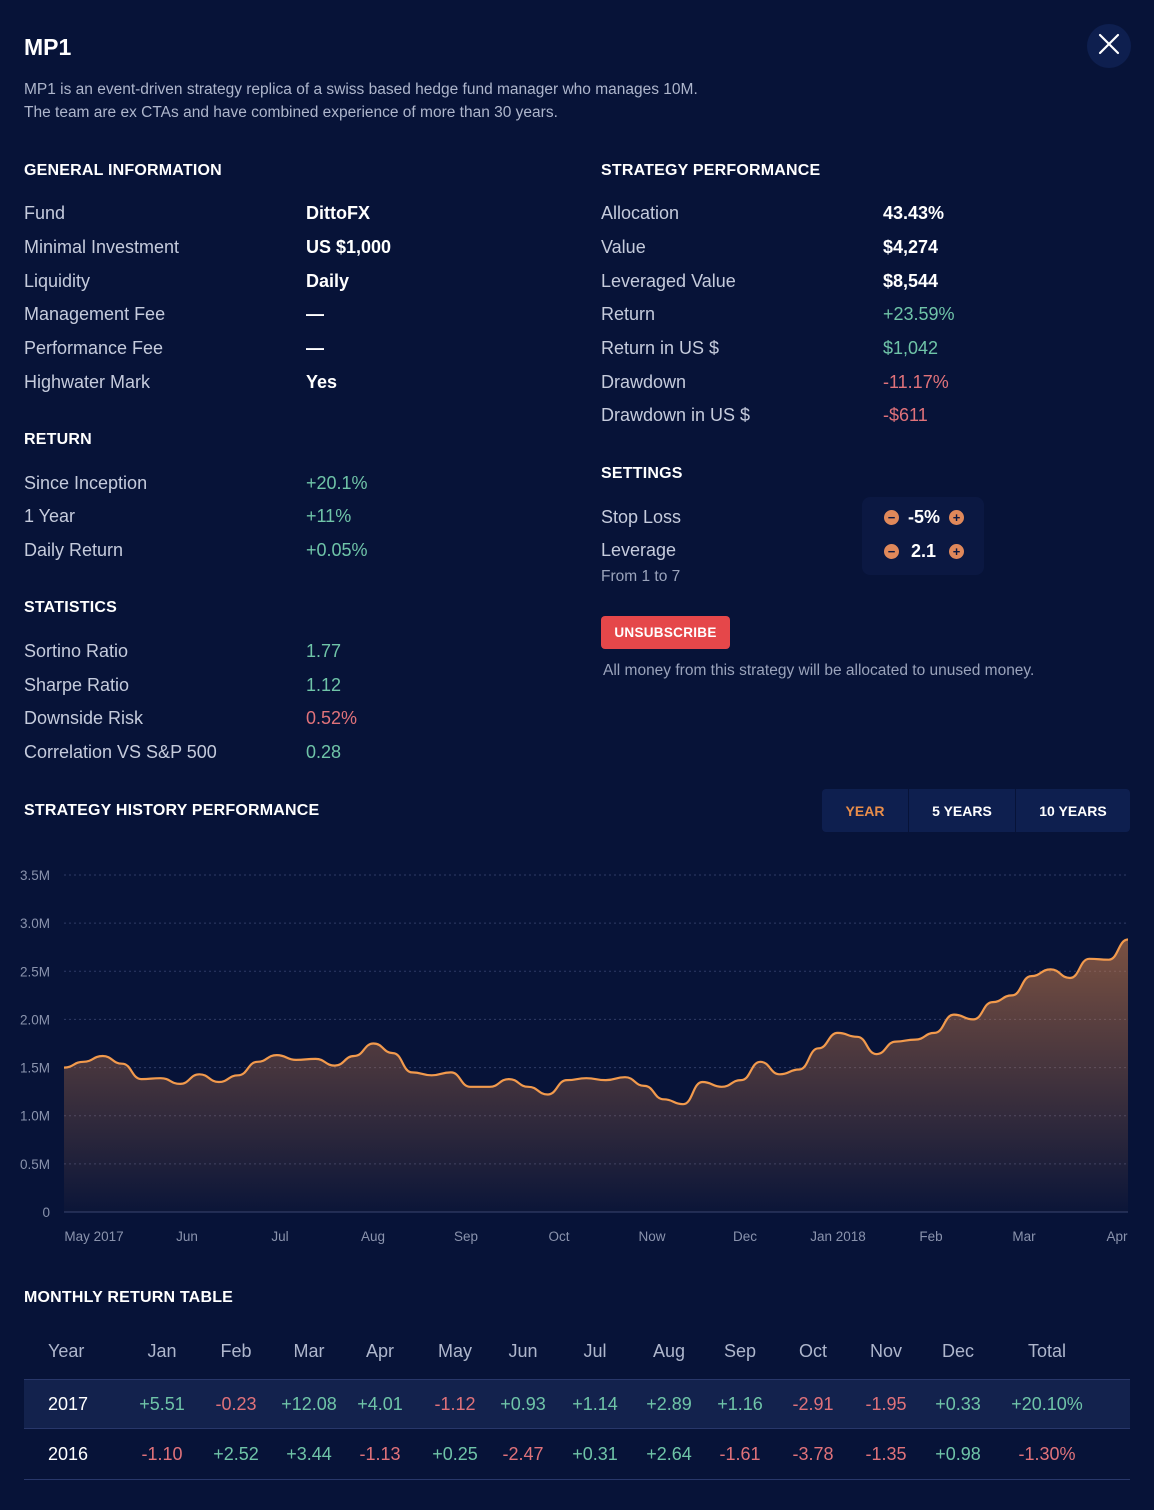 The width and height of the screenshot is (1154, 1510). Describe the element at coordinates (123, 170) in the screenshot. I see `section-heading-general: GENERAL INFORMATION` at that location.